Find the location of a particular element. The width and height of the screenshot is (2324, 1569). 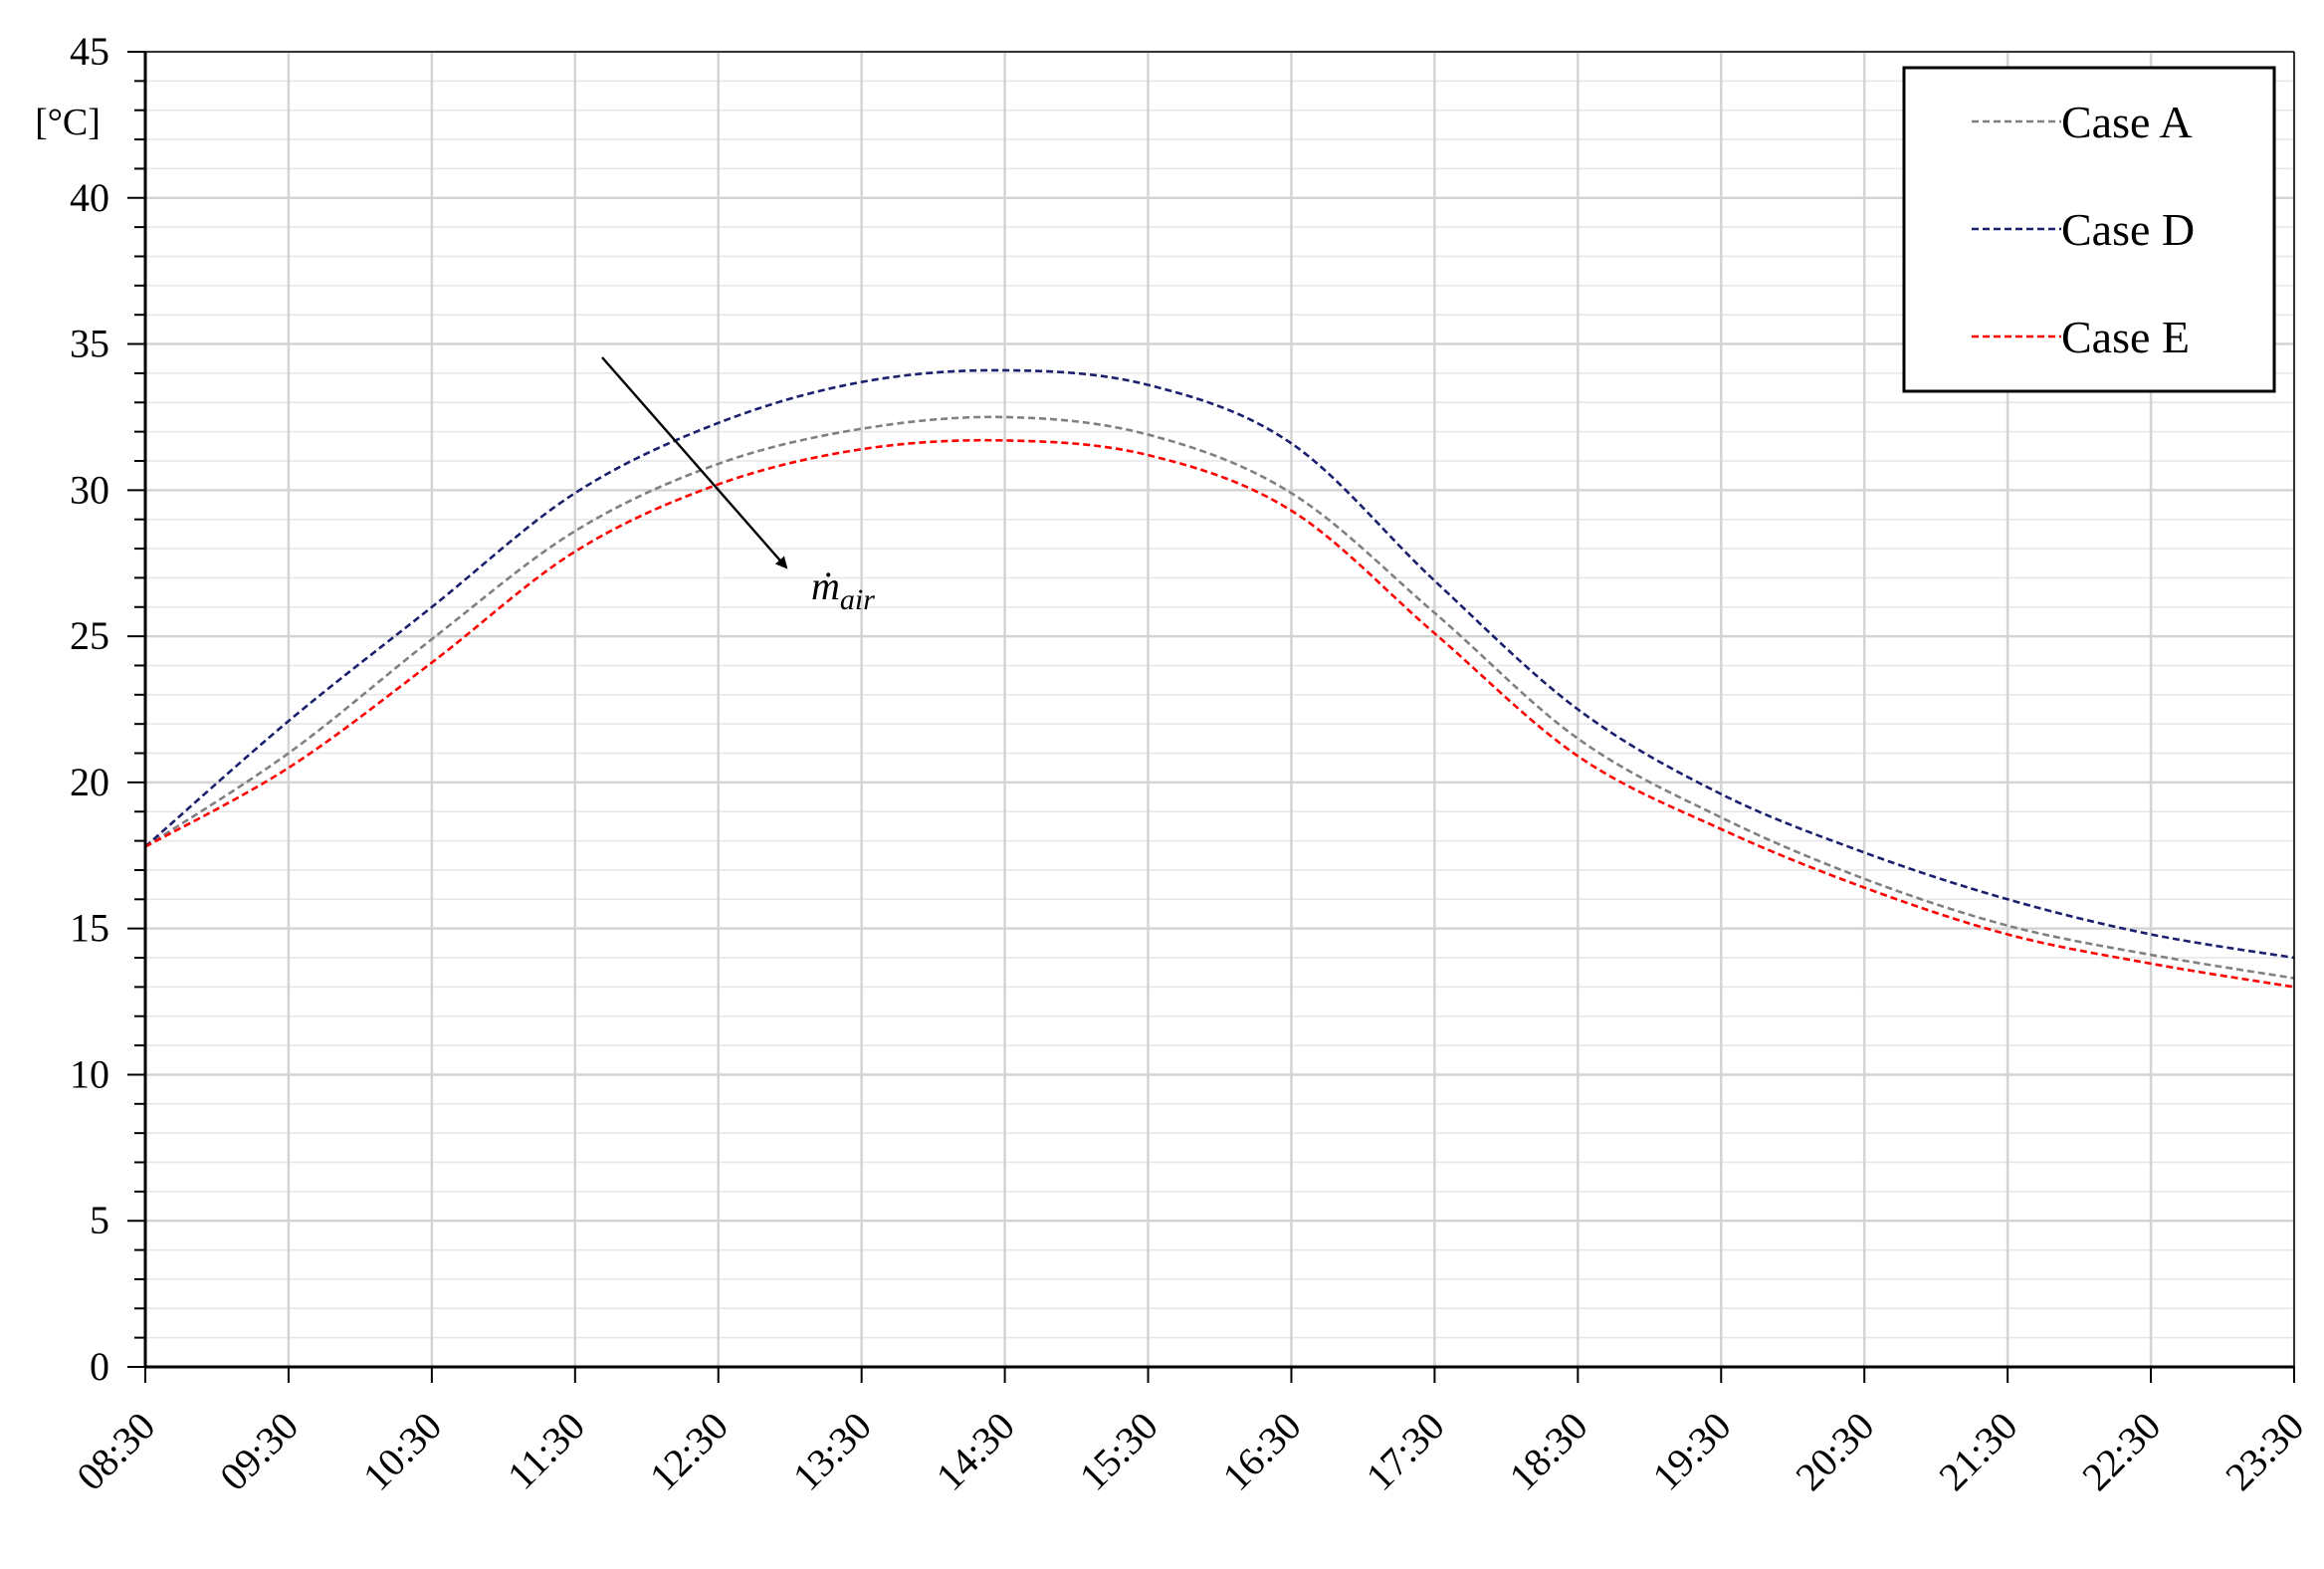

legend: Case A Case D Case E is located at coordinates (2089, 229).